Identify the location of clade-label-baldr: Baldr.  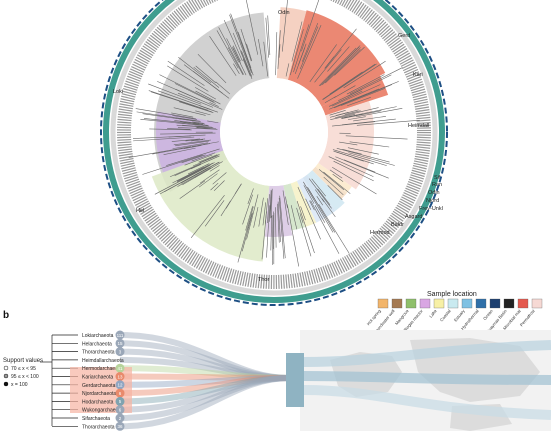
(397, 225).